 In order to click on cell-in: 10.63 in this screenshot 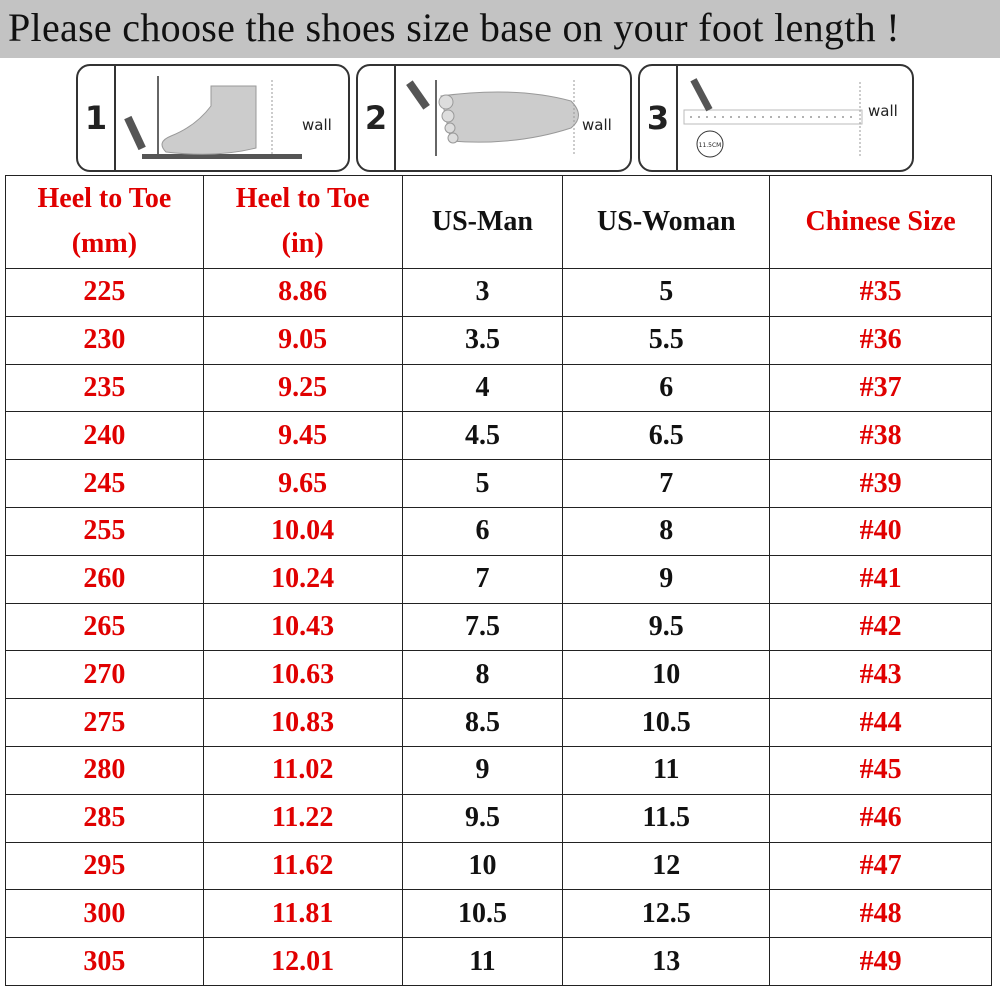, I will do `click(302, 675)`.